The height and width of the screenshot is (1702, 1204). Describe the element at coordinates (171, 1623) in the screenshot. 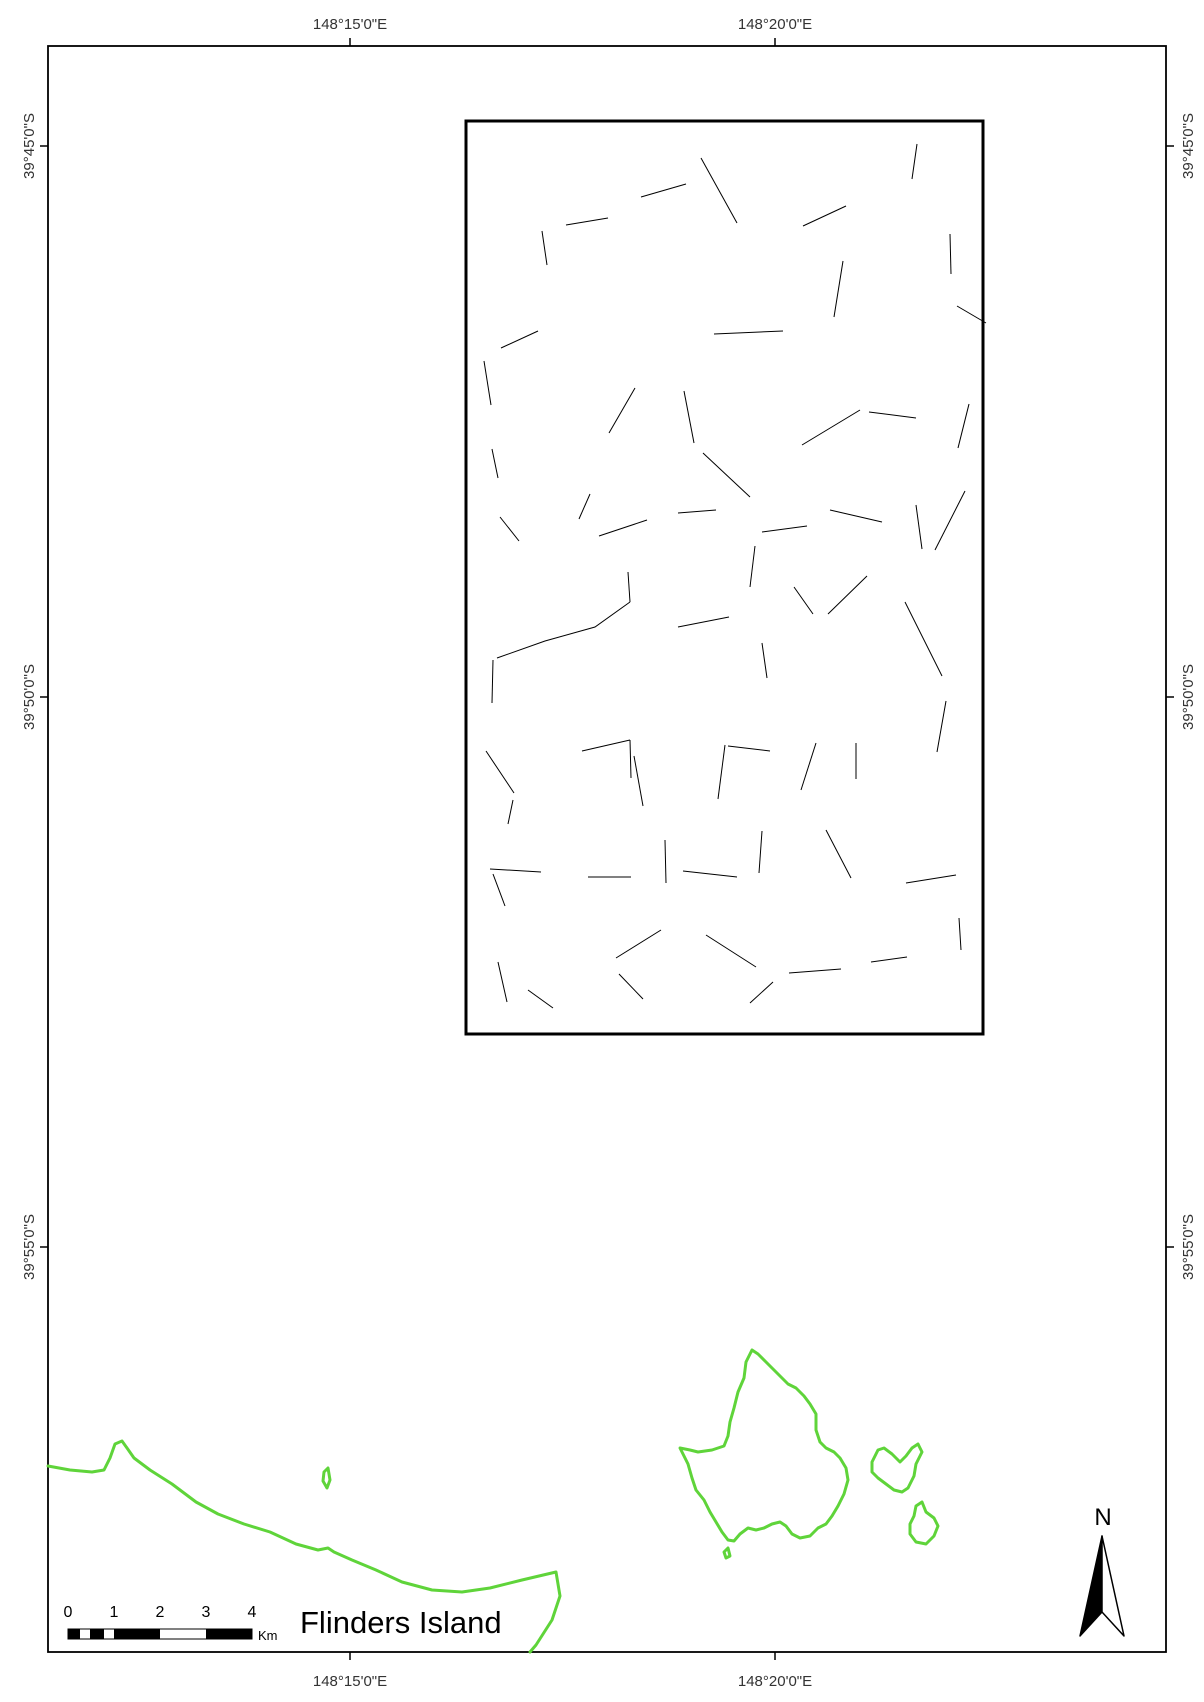

I see `scale-bar: 0 1 2 3 4 Km` at that location.